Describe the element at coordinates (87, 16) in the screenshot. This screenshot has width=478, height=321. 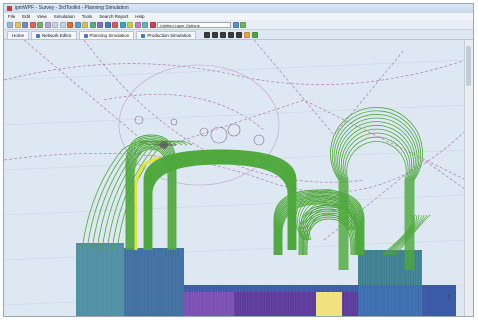
I see `menu-tools: Tools` at that location.